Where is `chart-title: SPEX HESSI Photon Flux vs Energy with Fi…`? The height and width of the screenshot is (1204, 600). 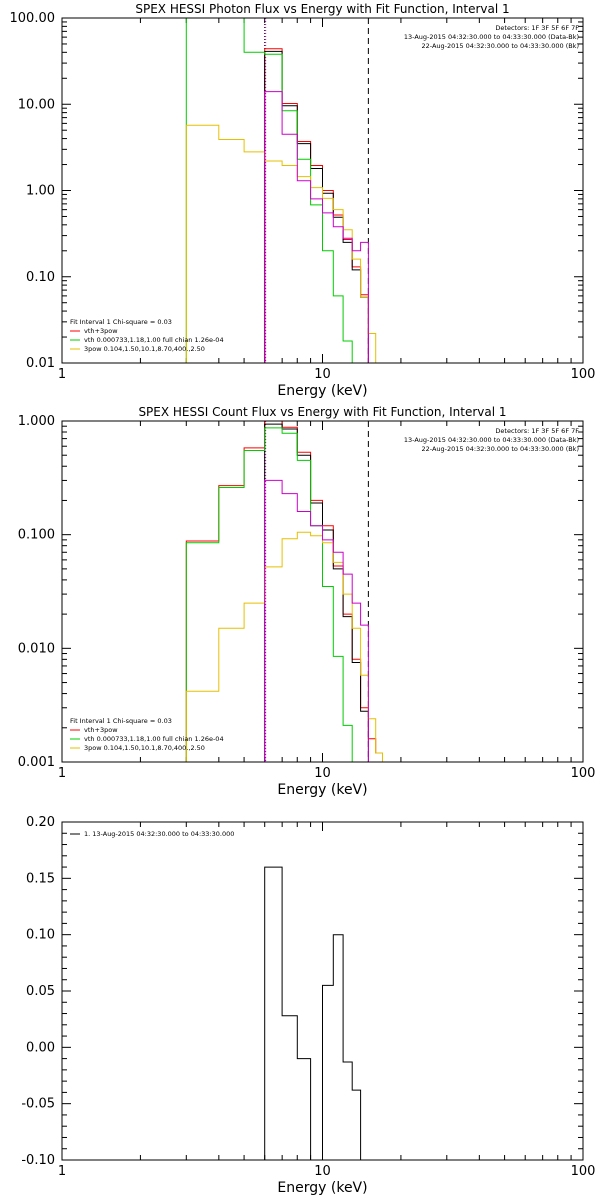 chart-title: SPEX HESSI Photon Flux vs Energy with Fi… is located at coordinates (322, 9).